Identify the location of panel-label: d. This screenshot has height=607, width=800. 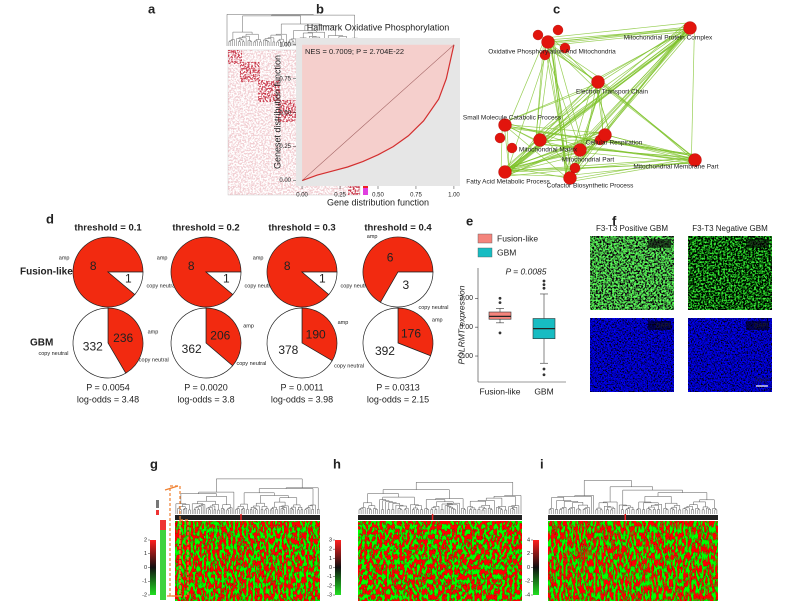
(50, 218).